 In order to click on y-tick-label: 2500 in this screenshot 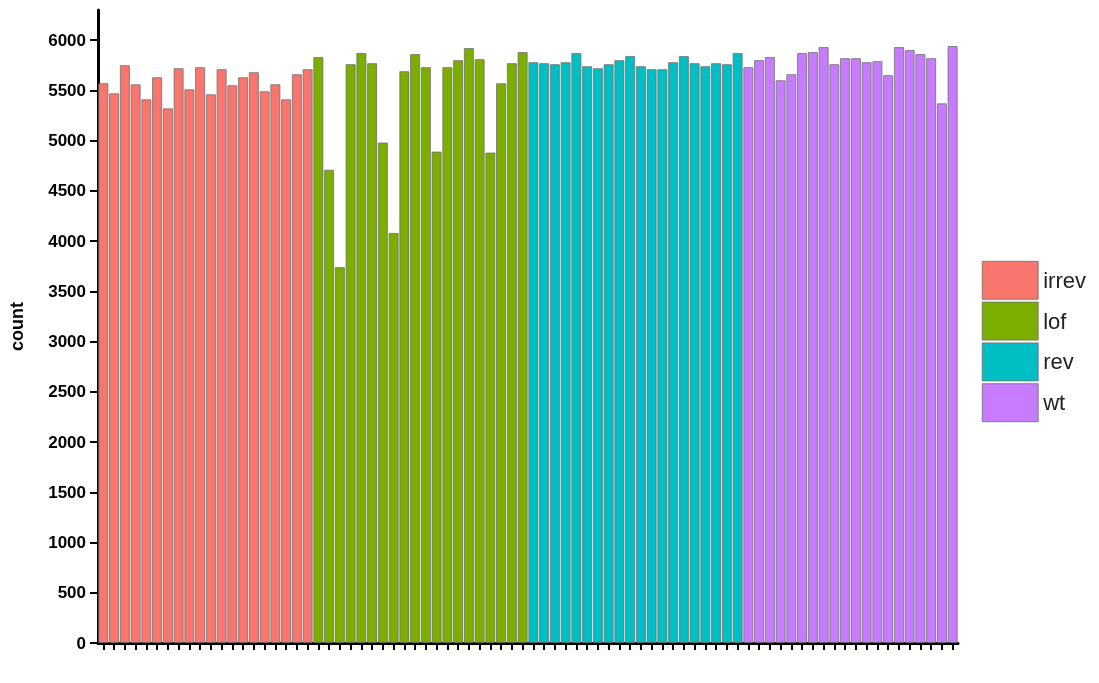, I will do `click(67, 392)`.